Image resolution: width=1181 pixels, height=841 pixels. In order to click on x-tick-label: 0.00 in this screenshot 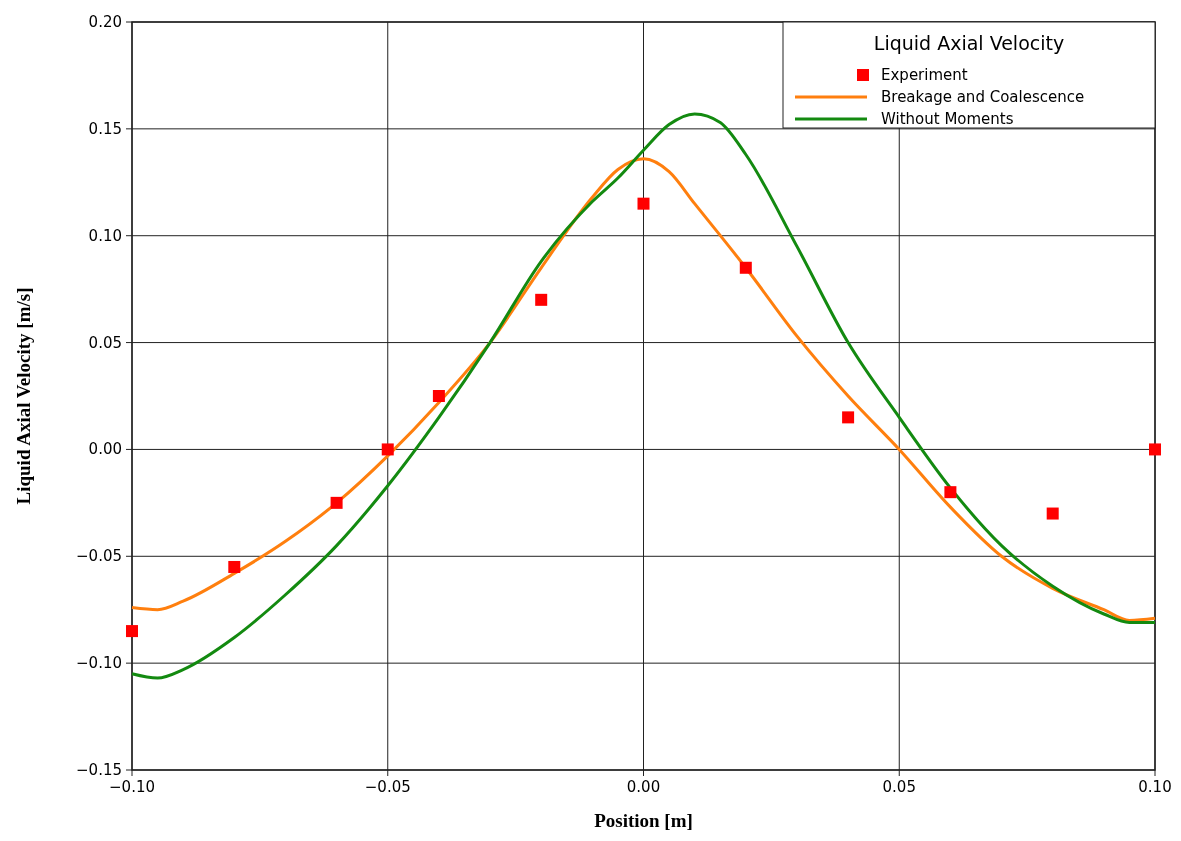, I will do `click(643, 787)`.